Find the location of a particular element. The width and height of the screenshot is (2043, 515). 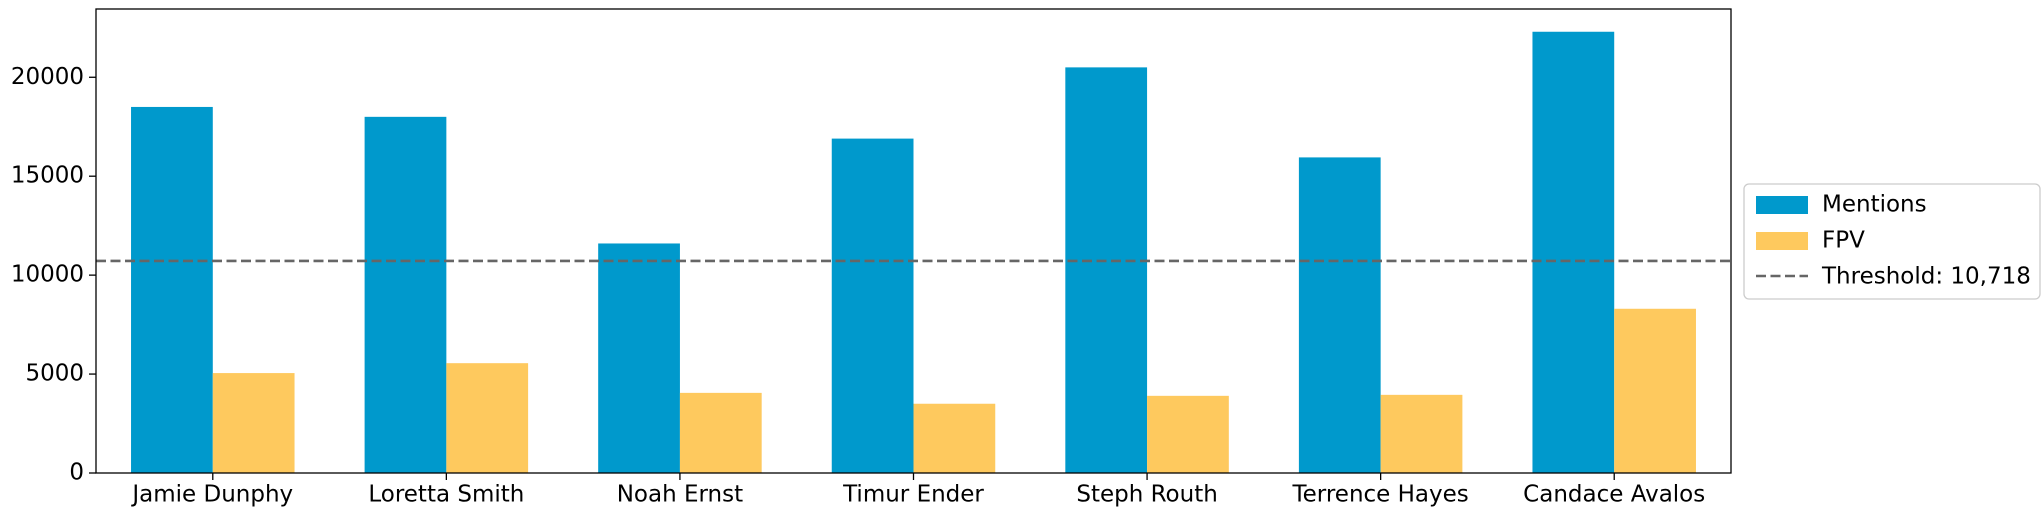

legend-label: Mentions is located at coordinates (1874, 205).